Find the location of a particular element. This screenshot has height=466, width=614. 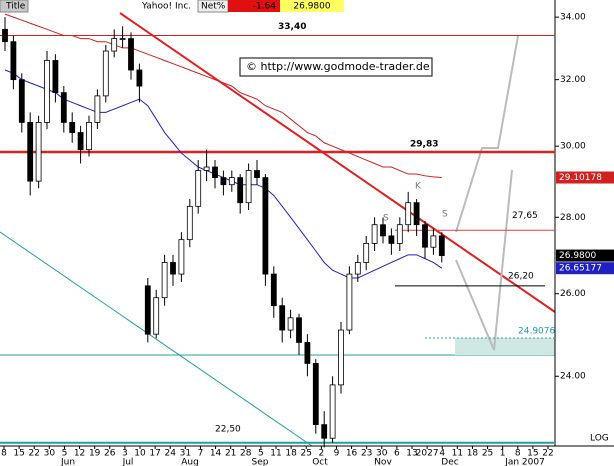

pattern-label: S is located at coordinates (386, 219).